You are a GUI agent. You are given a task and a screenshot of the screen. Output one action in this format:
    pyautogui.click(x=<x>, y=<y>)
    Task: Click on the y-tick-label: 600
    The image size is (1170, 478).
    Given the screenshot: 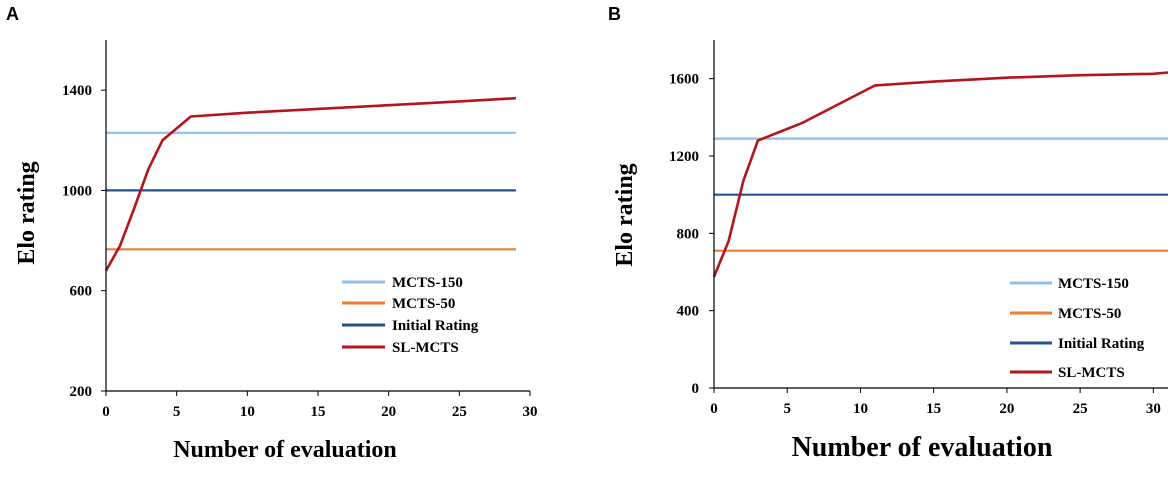 What is the action you would take?
    pyautogui.click(x=81, y=292)
    